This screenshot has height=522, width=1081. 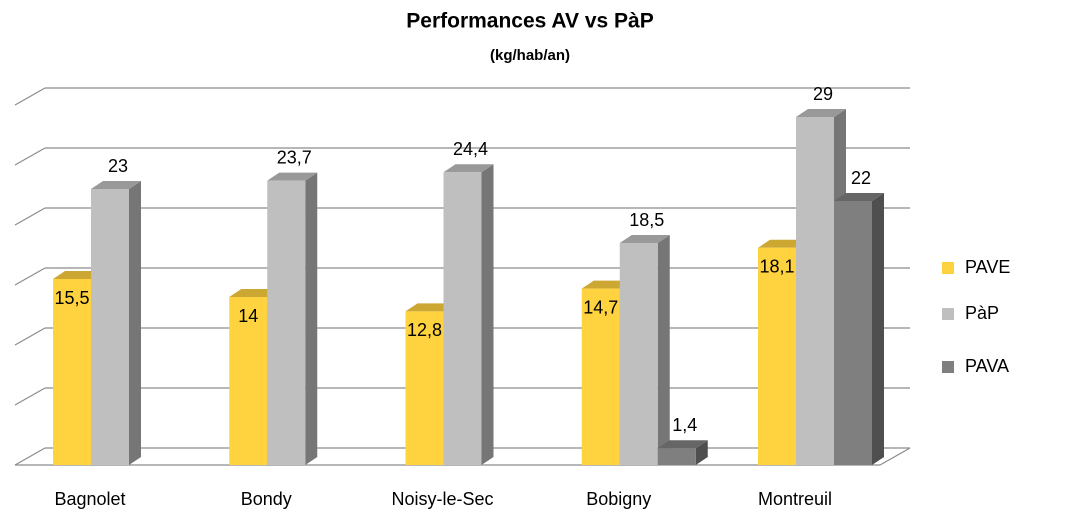 I want to click on data-label: 1,4, so click(x=684, y=425).